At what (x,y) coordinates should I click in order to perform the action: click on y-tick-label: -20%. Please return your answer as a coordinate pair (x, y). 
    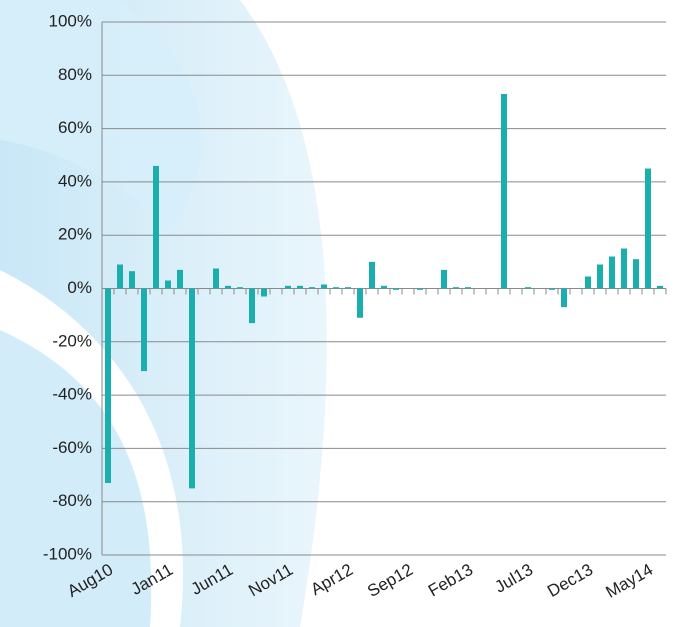
    Looking at the image, I should click on (72, 340).